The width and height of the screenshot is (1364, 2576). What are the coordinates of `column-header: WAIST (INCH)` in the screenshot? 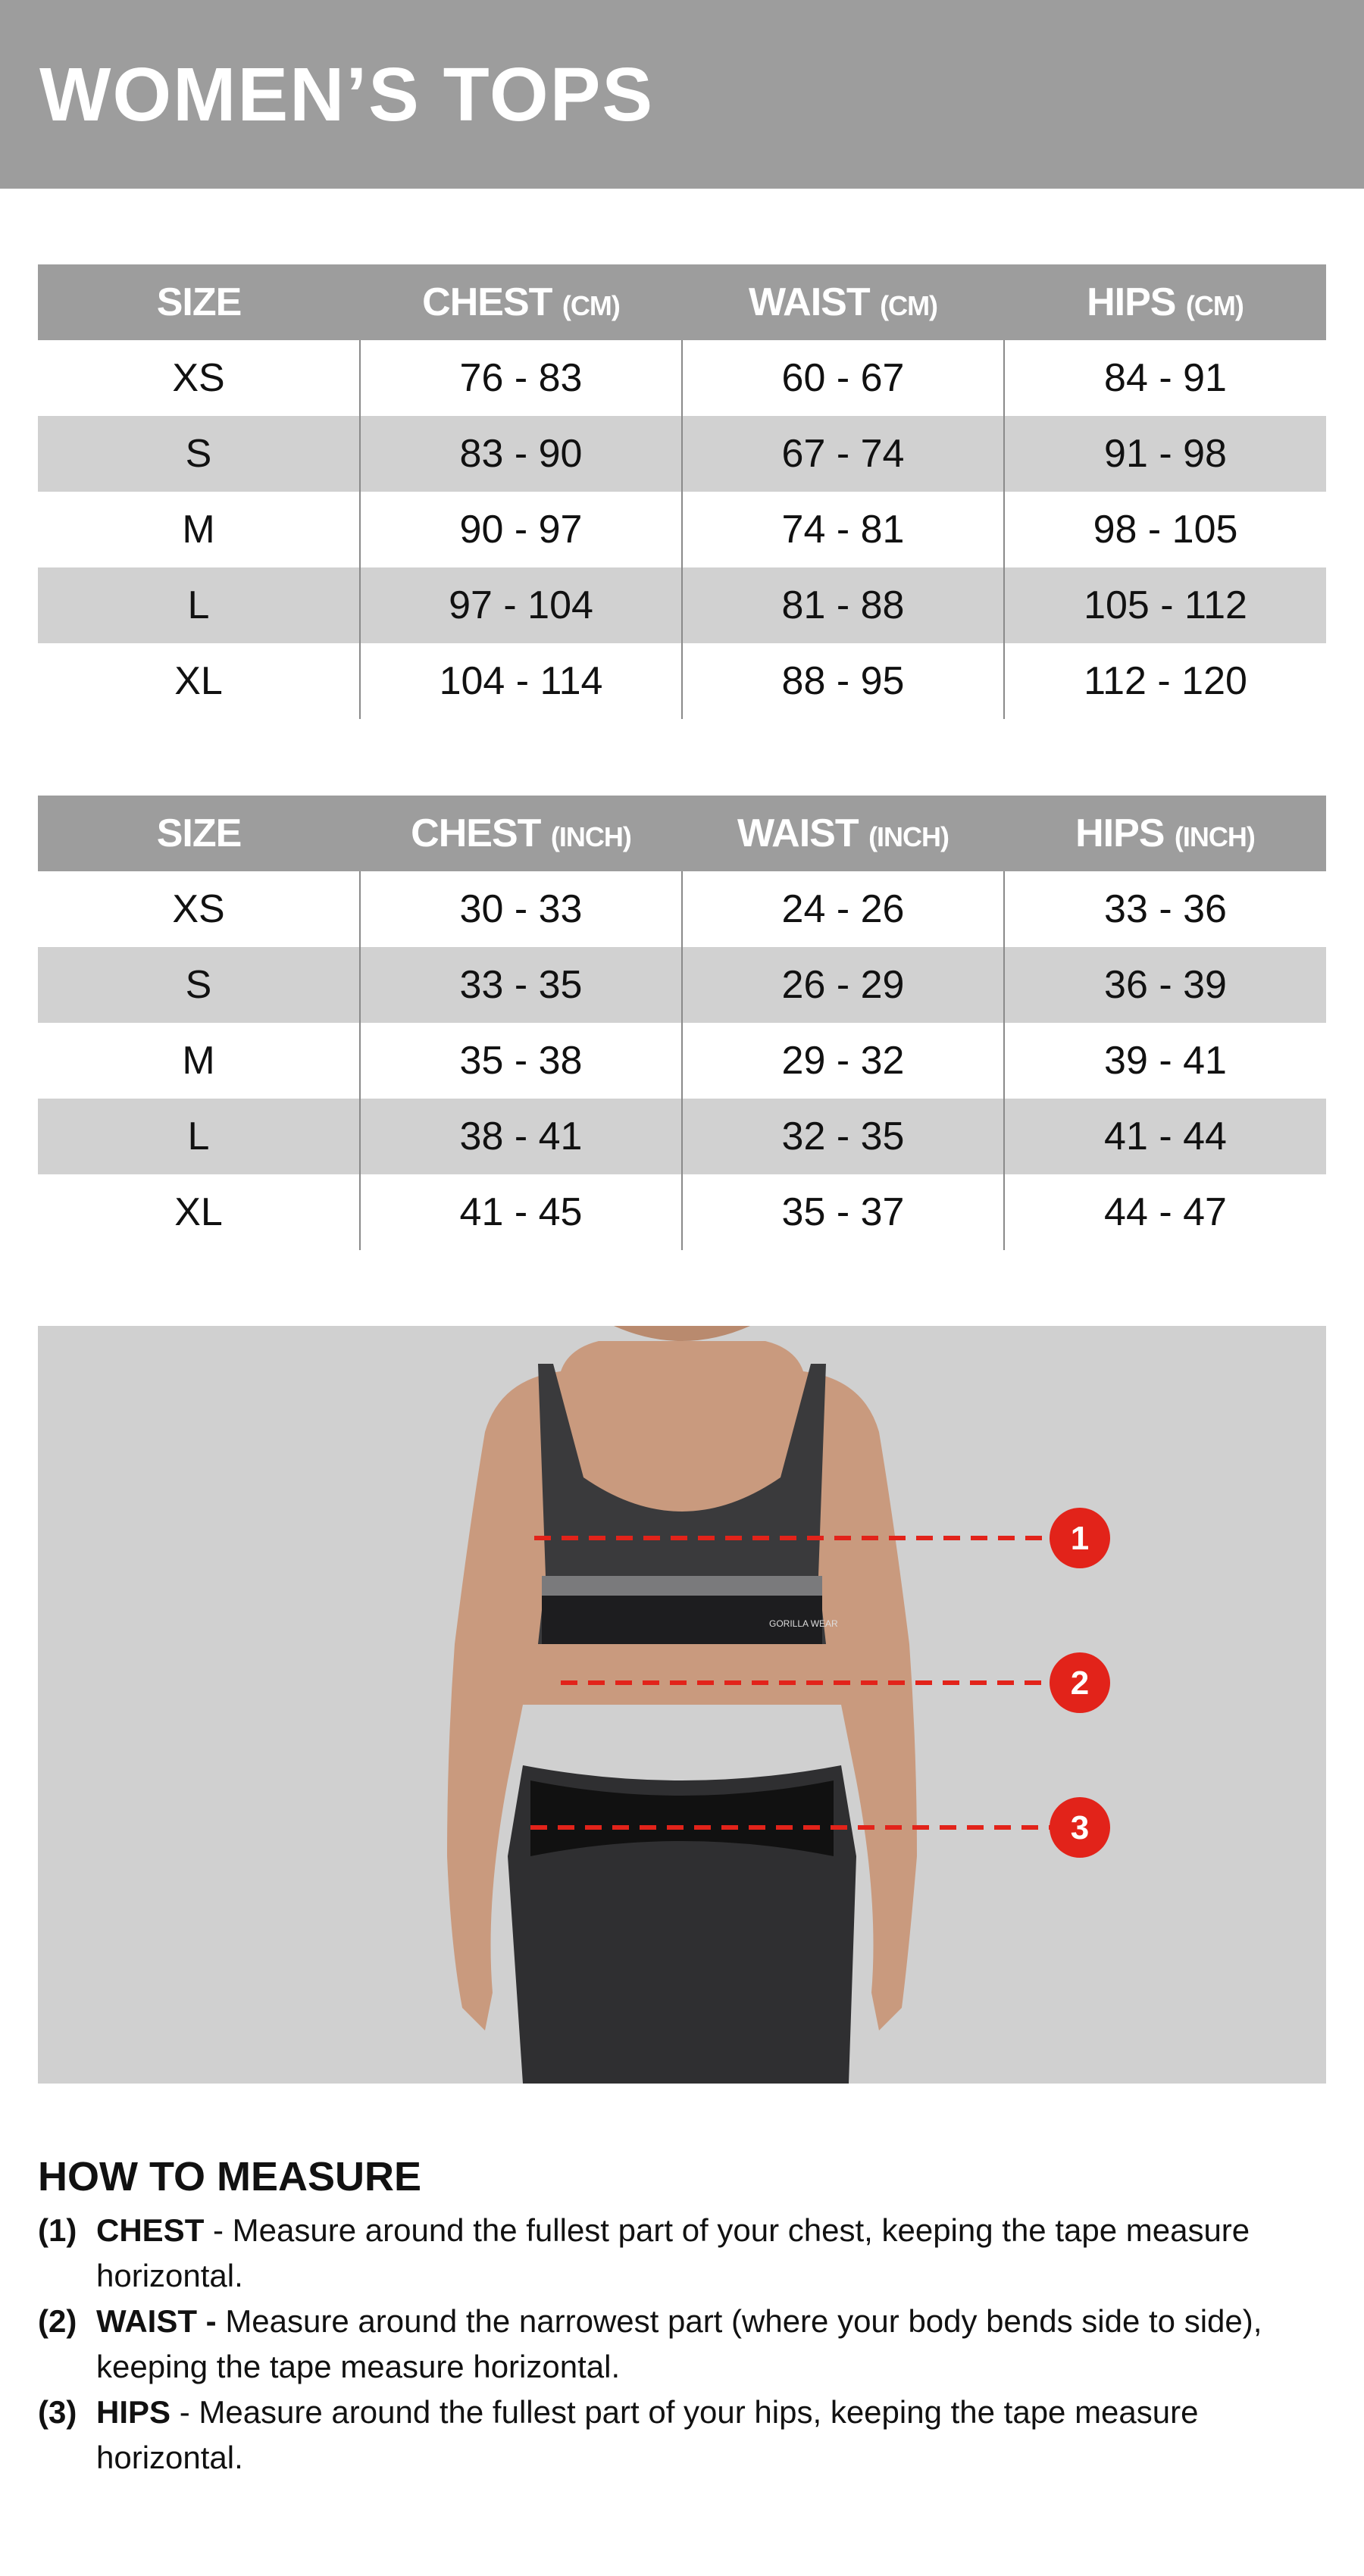 It's located at (843, 834).